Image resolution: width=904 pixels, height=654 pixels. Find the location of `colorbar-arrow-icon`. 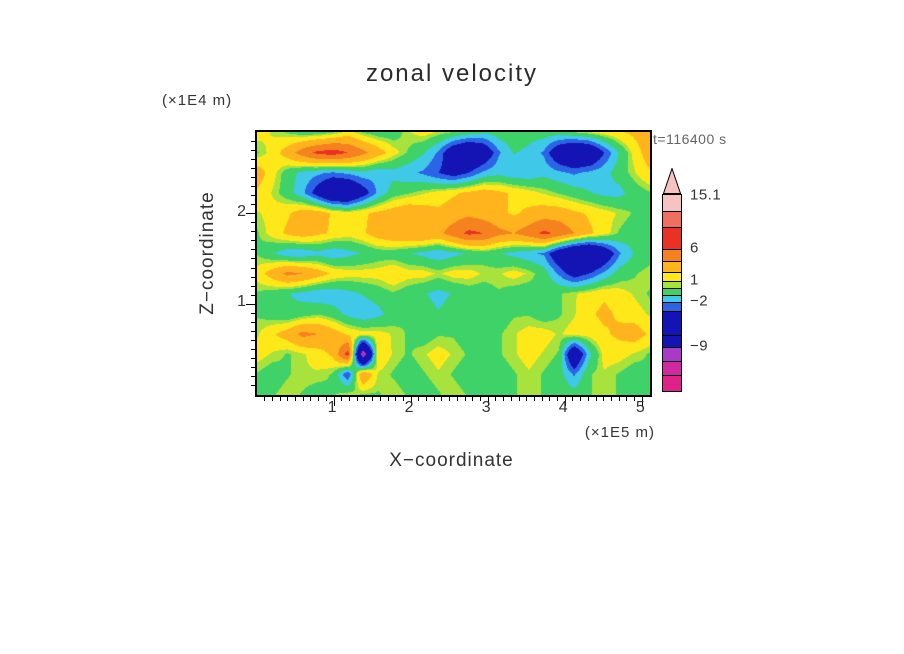

colorbar-arrow-icon is located at coordinates (672, 181).